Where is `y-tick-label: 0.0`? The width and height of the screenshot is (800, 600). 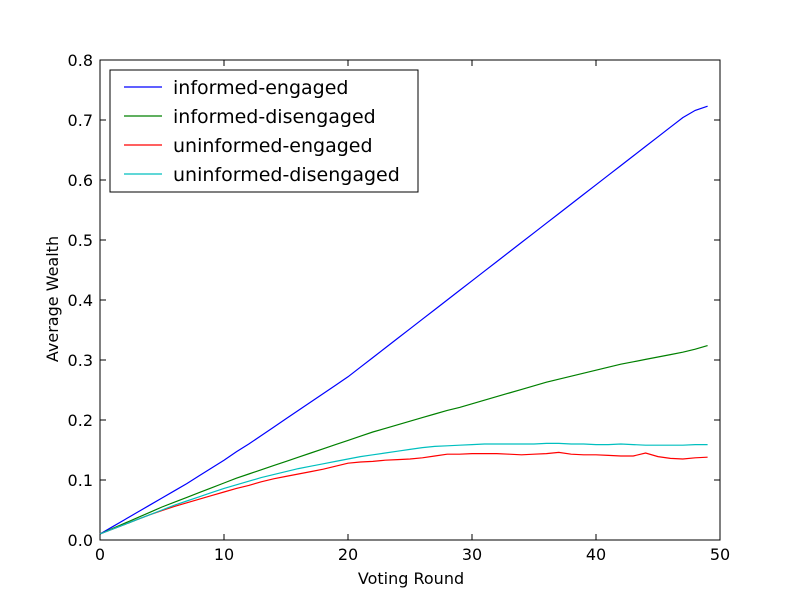 y-tick-label: 0.0 is located at coordinates (80, 540).